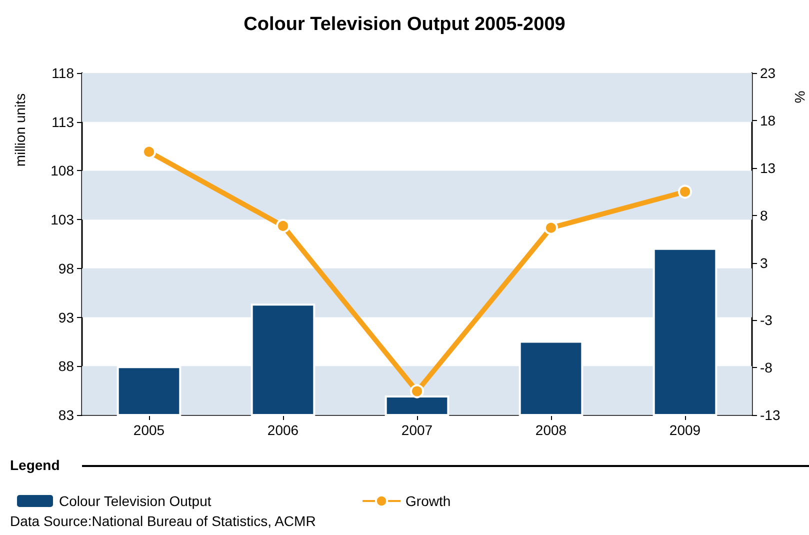 The height and width of the screenshot is (535, 809). Describe the element at coordinates (766, 320) in the screenshot. I see `y2-tick-label: -3` at that location.